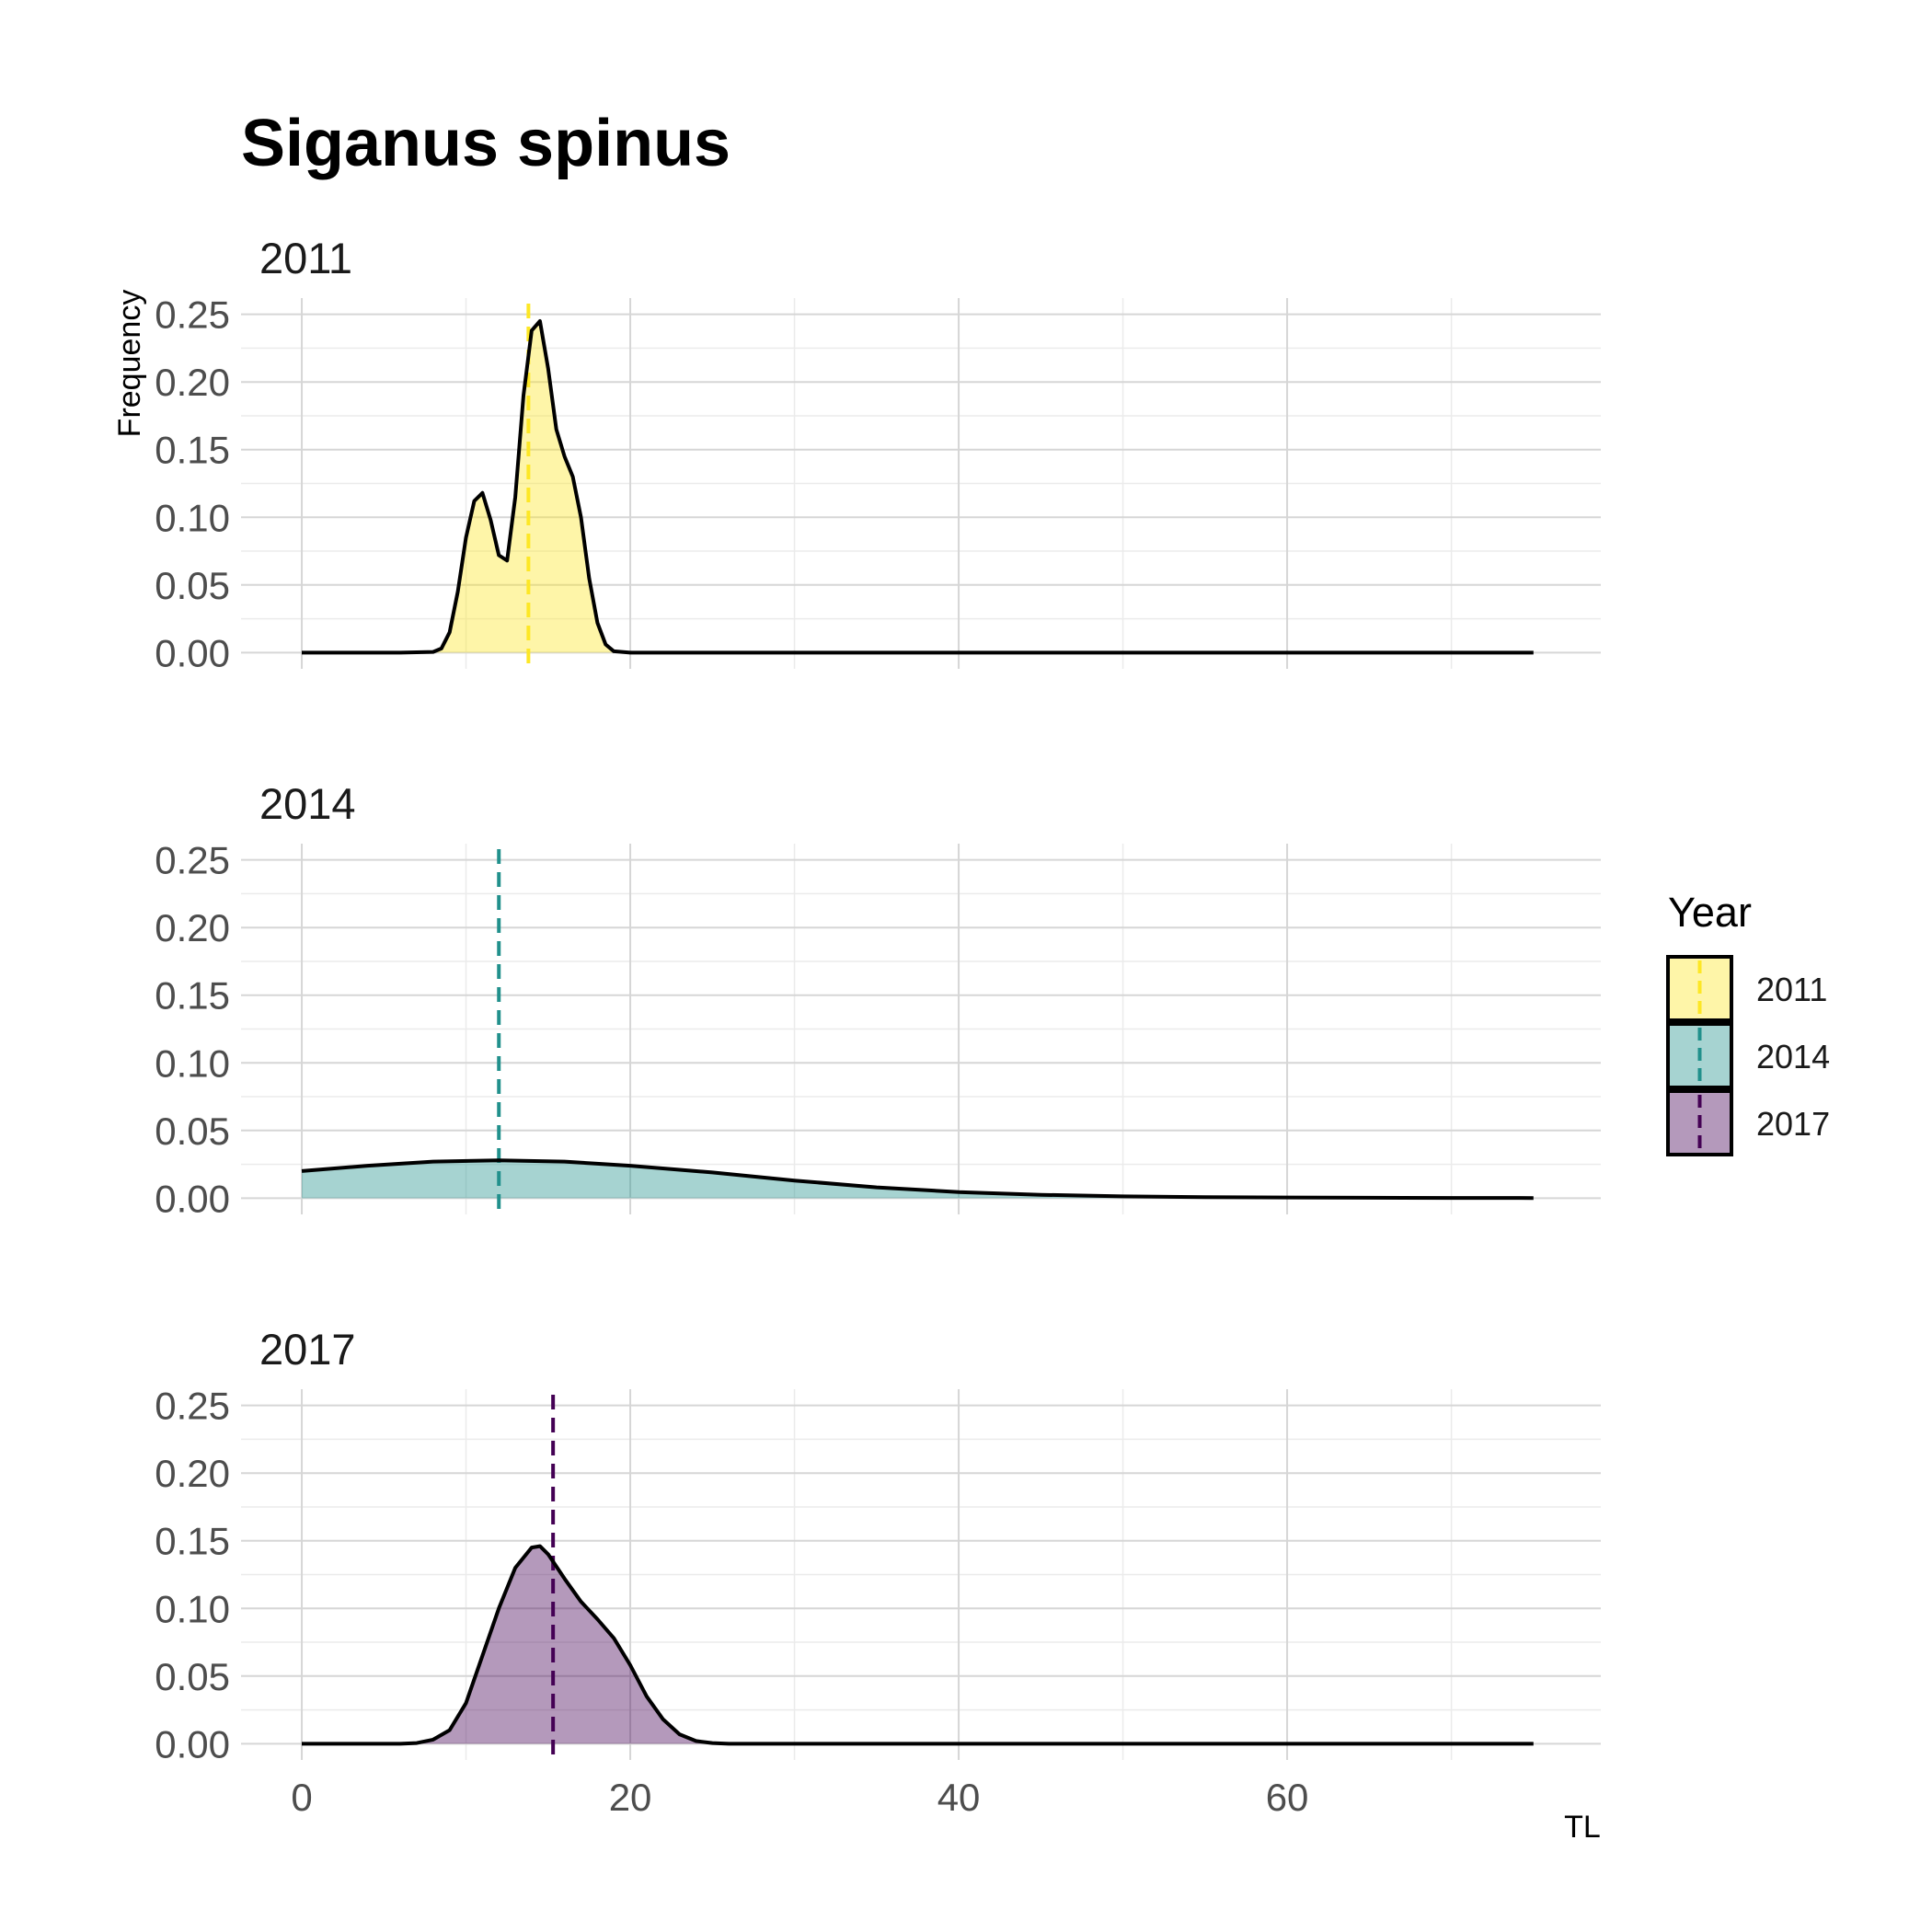  I want to click on legend-label: 2011, so click(1791, 989).